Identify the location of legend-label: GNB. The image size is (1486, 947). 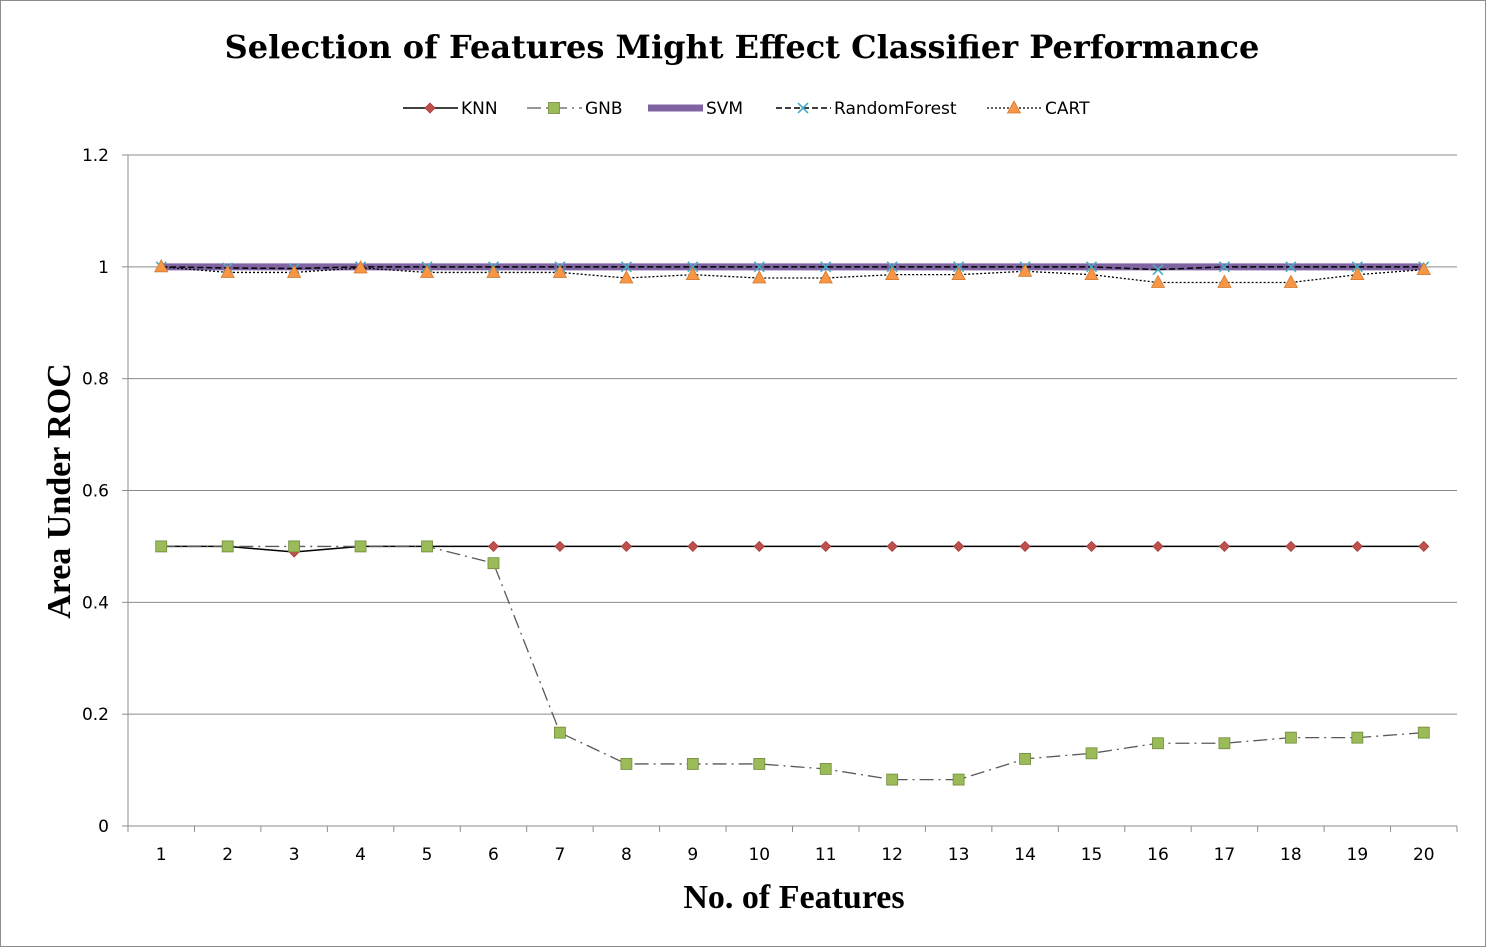
(604, 109).